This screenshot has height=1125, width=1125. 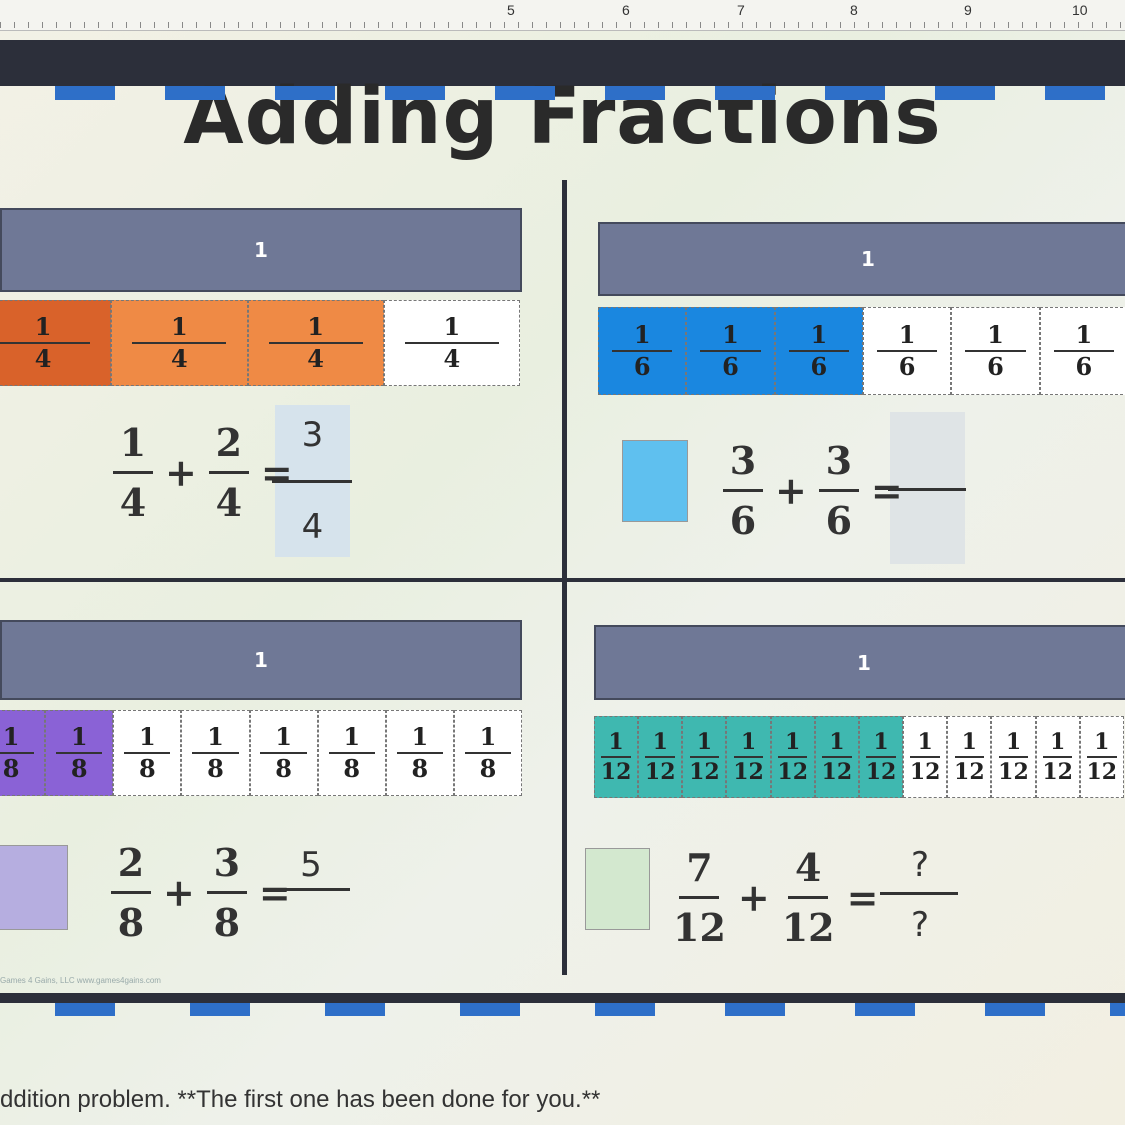 What do you see at coordinates (311, 890) in the screenshot?
I see `answer-fraction: 5` at bounding box center [311, 890].